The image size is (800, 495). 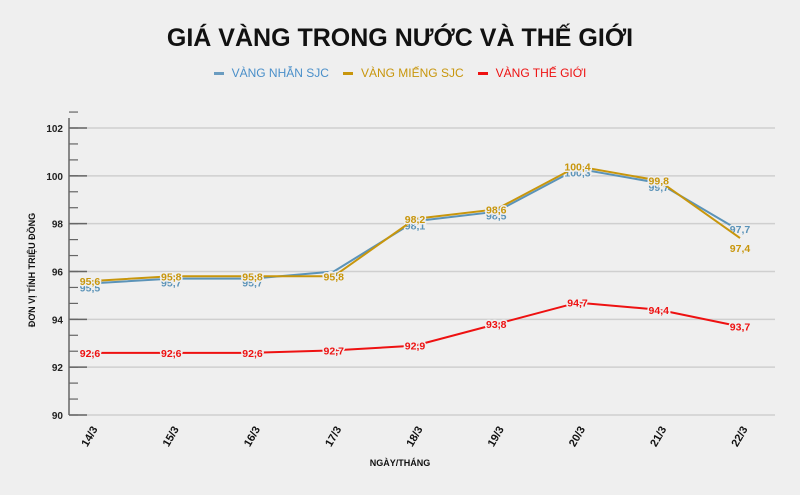 What do you see at coordinates (658, 437) in the screenshot?
I see `x-tick-label: 21/3` at bounding box center [658, 437].